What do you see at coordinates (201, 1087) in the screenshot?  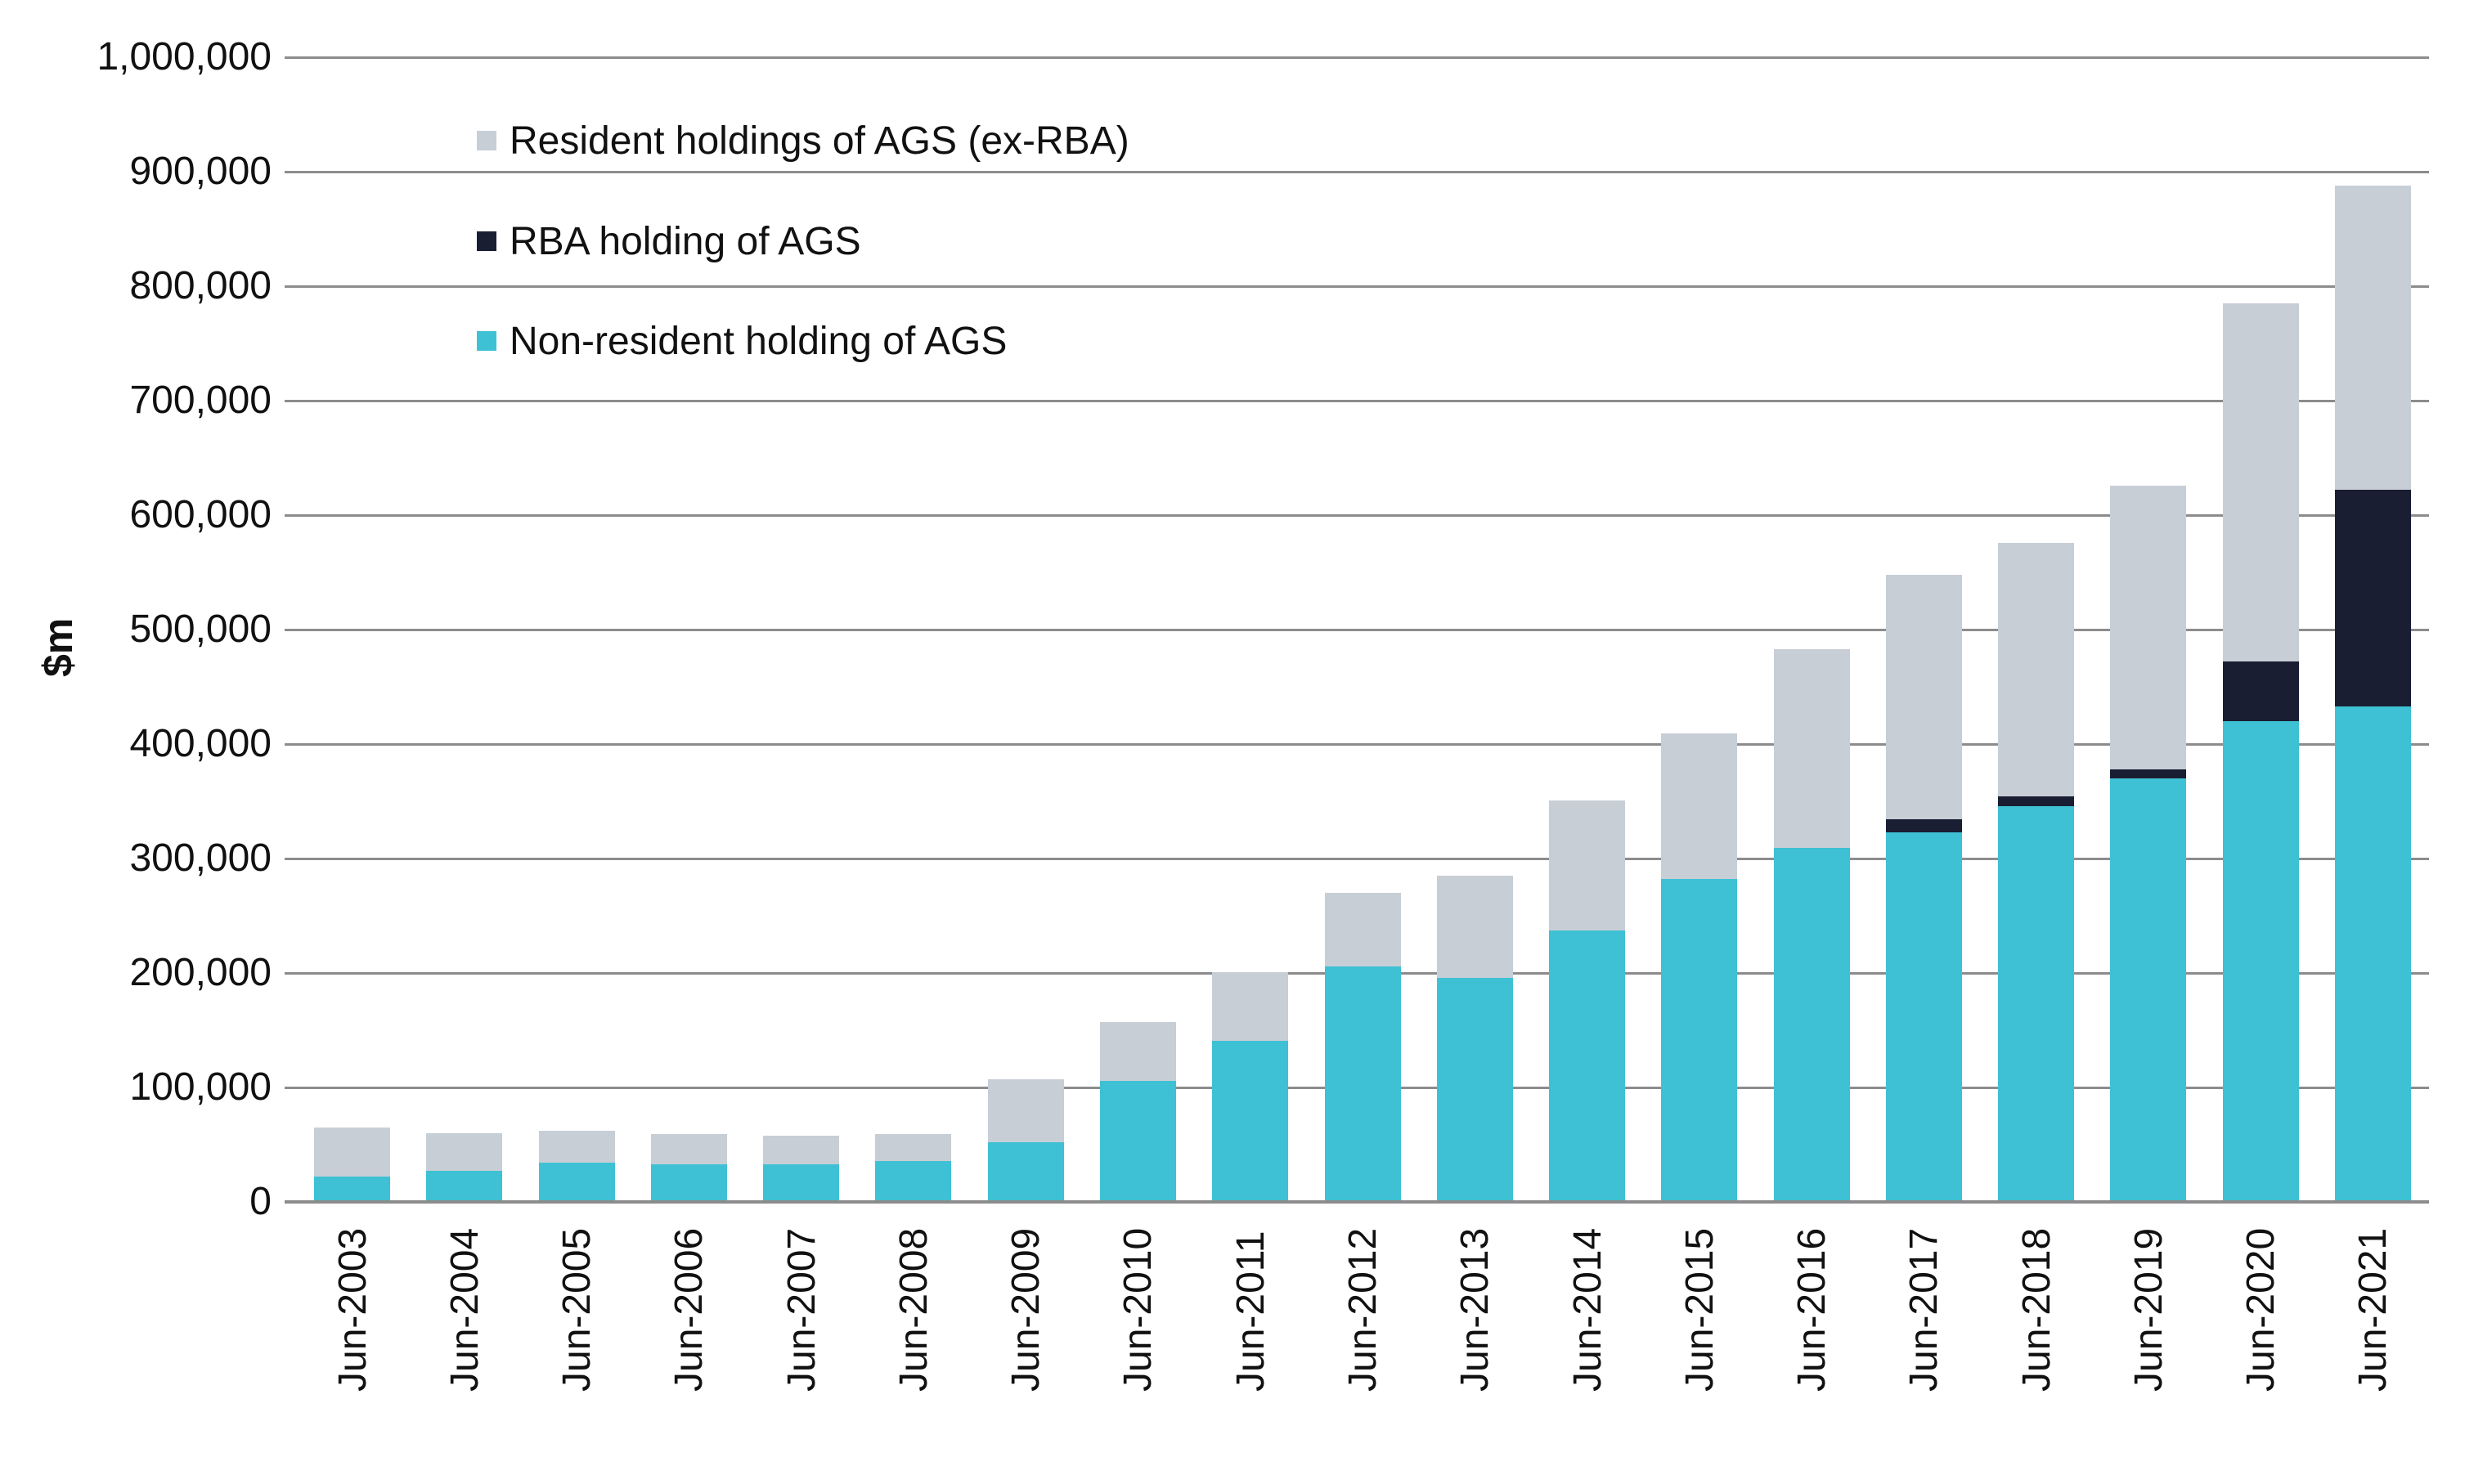 I see `y-tick-label: 100,000` at bounding box center [201, 1087].